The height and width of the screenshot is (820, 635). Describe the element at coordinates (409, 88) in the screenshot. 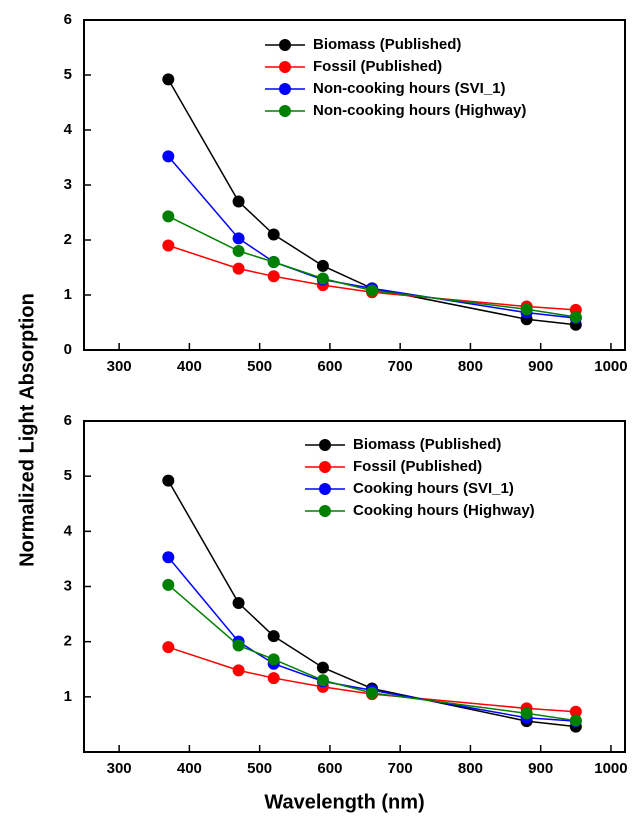

I see `legend-label: Non-cooking hours (SVI_1)` at that location.